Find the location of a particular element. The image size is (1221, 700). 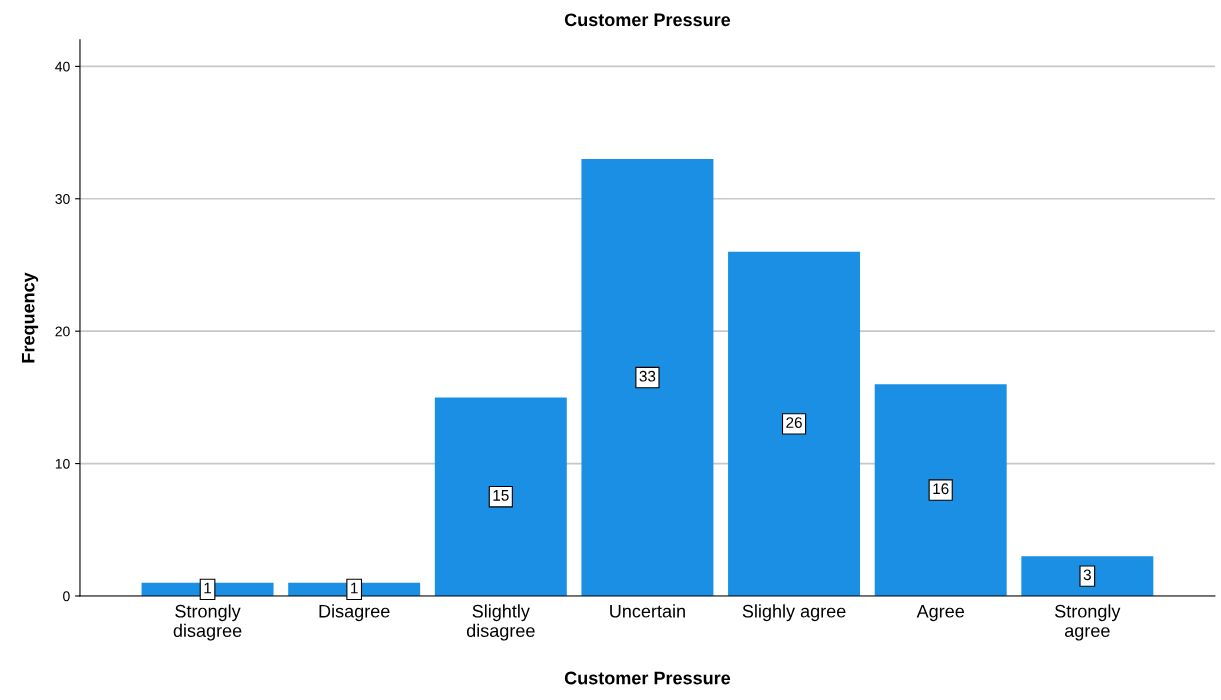

y-tick-label: 20 is located at coordinates (62, 331).